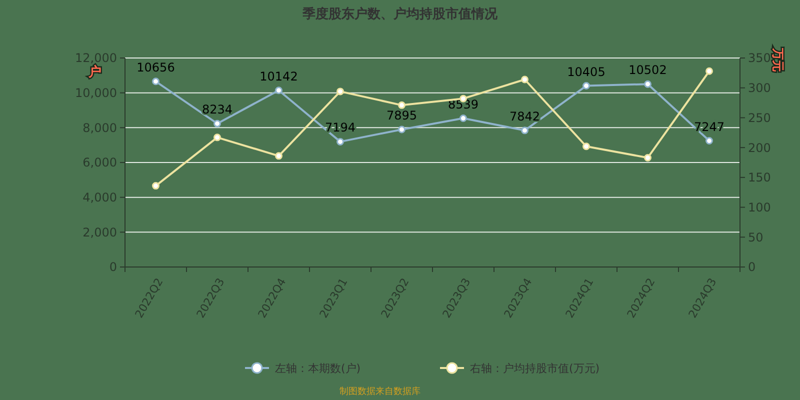 The image size is (800, 400). What do you see at coordinates (99, 197) in the screenshot?
I see `y-tick-label: 4,000` at bounding box center [99, 197].